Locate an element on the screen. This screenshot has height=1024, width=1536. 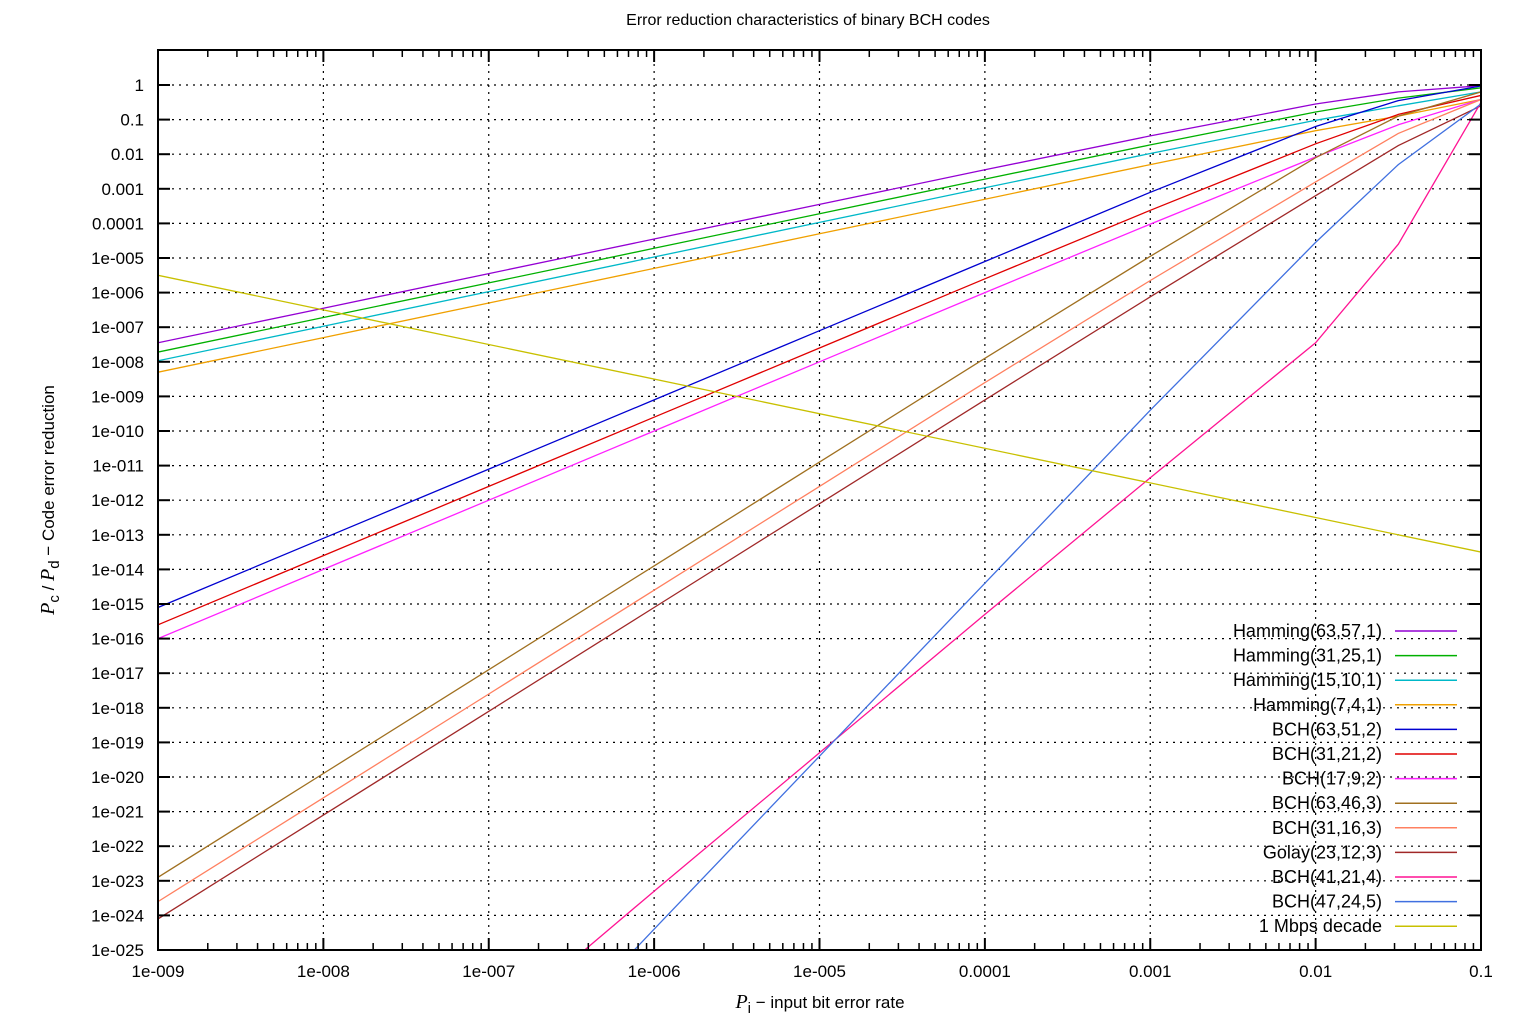
x-tick-label: 1e-007 is located at coordinates (488, 971).